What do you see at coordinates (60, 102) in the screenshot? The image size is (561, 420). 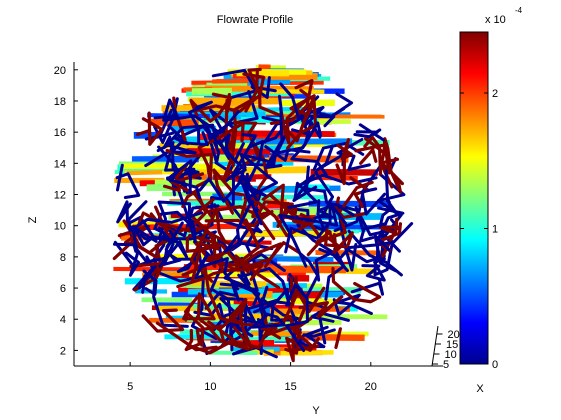 I see `z-tick-label: 18` at bounding box center [60, 102].